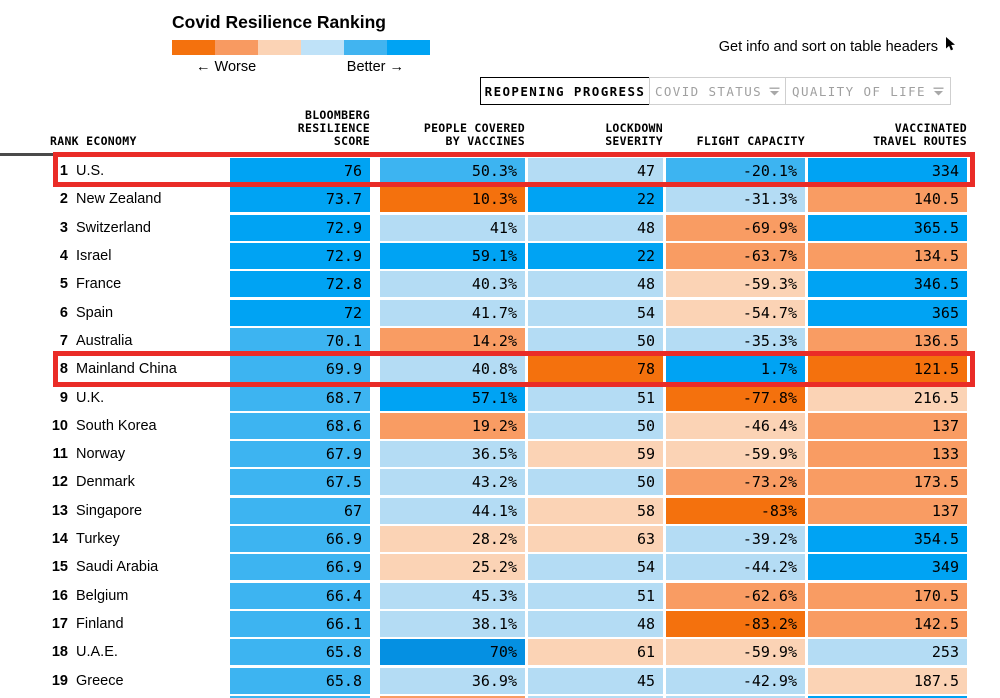 Image resolution: width=1000 pixels, height=698 pixels. What do you see at coordinates (135, 284) in the screenshot?
I see `economy-cell: 5 France` at bounding box center [135, 284].